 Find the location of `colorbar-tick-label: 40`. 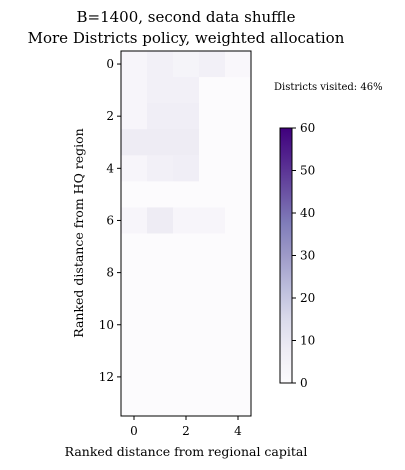

colorbar-tick-label: 40 is located at coordinates (307, 213).